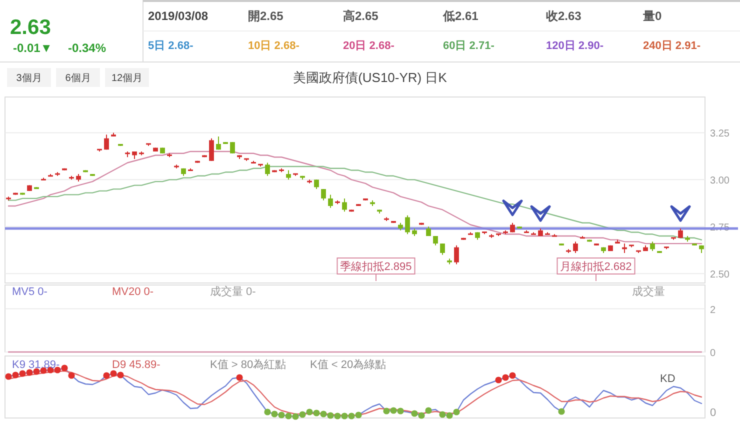 The image size is (740, 422). What do you see at coordinates (376, 266) in the screenshot?
I see `annotation: 季線扣抵2.895` at bounding box center [376, 266].